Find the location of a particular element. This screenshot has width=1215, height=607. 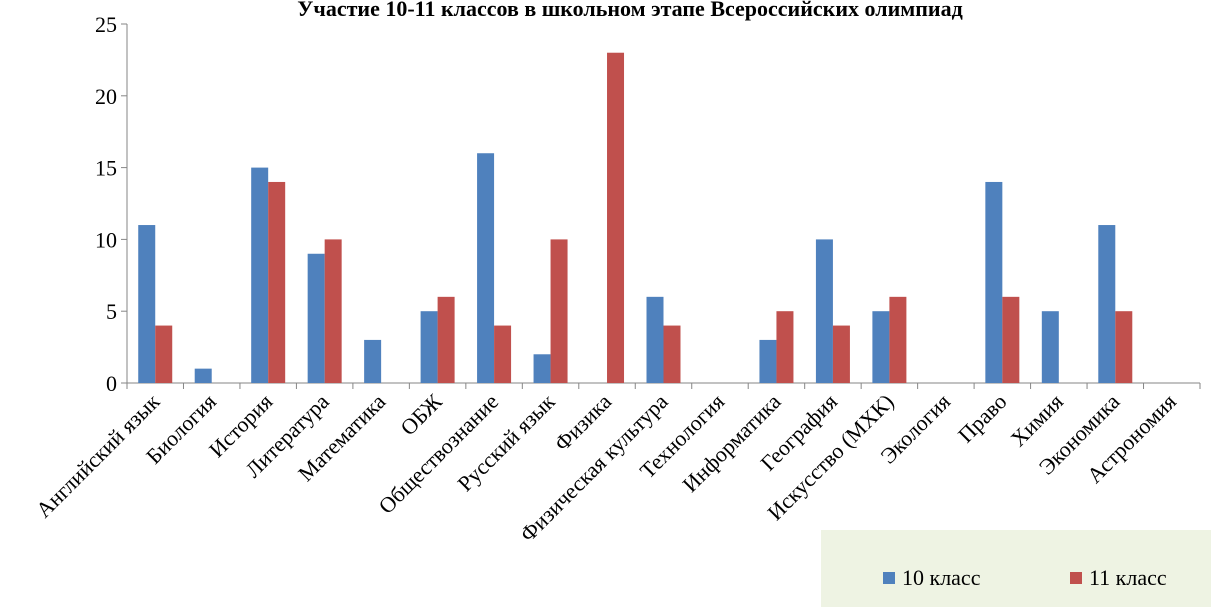

y-tick-label: 25 is located at coordinates (106, 24).